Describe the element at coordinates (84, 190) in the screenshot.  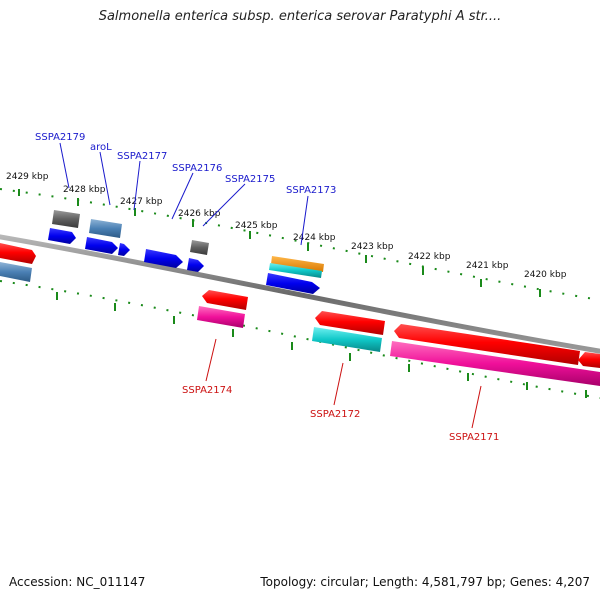
I see `scale-label: 2428 kbp` at that location.